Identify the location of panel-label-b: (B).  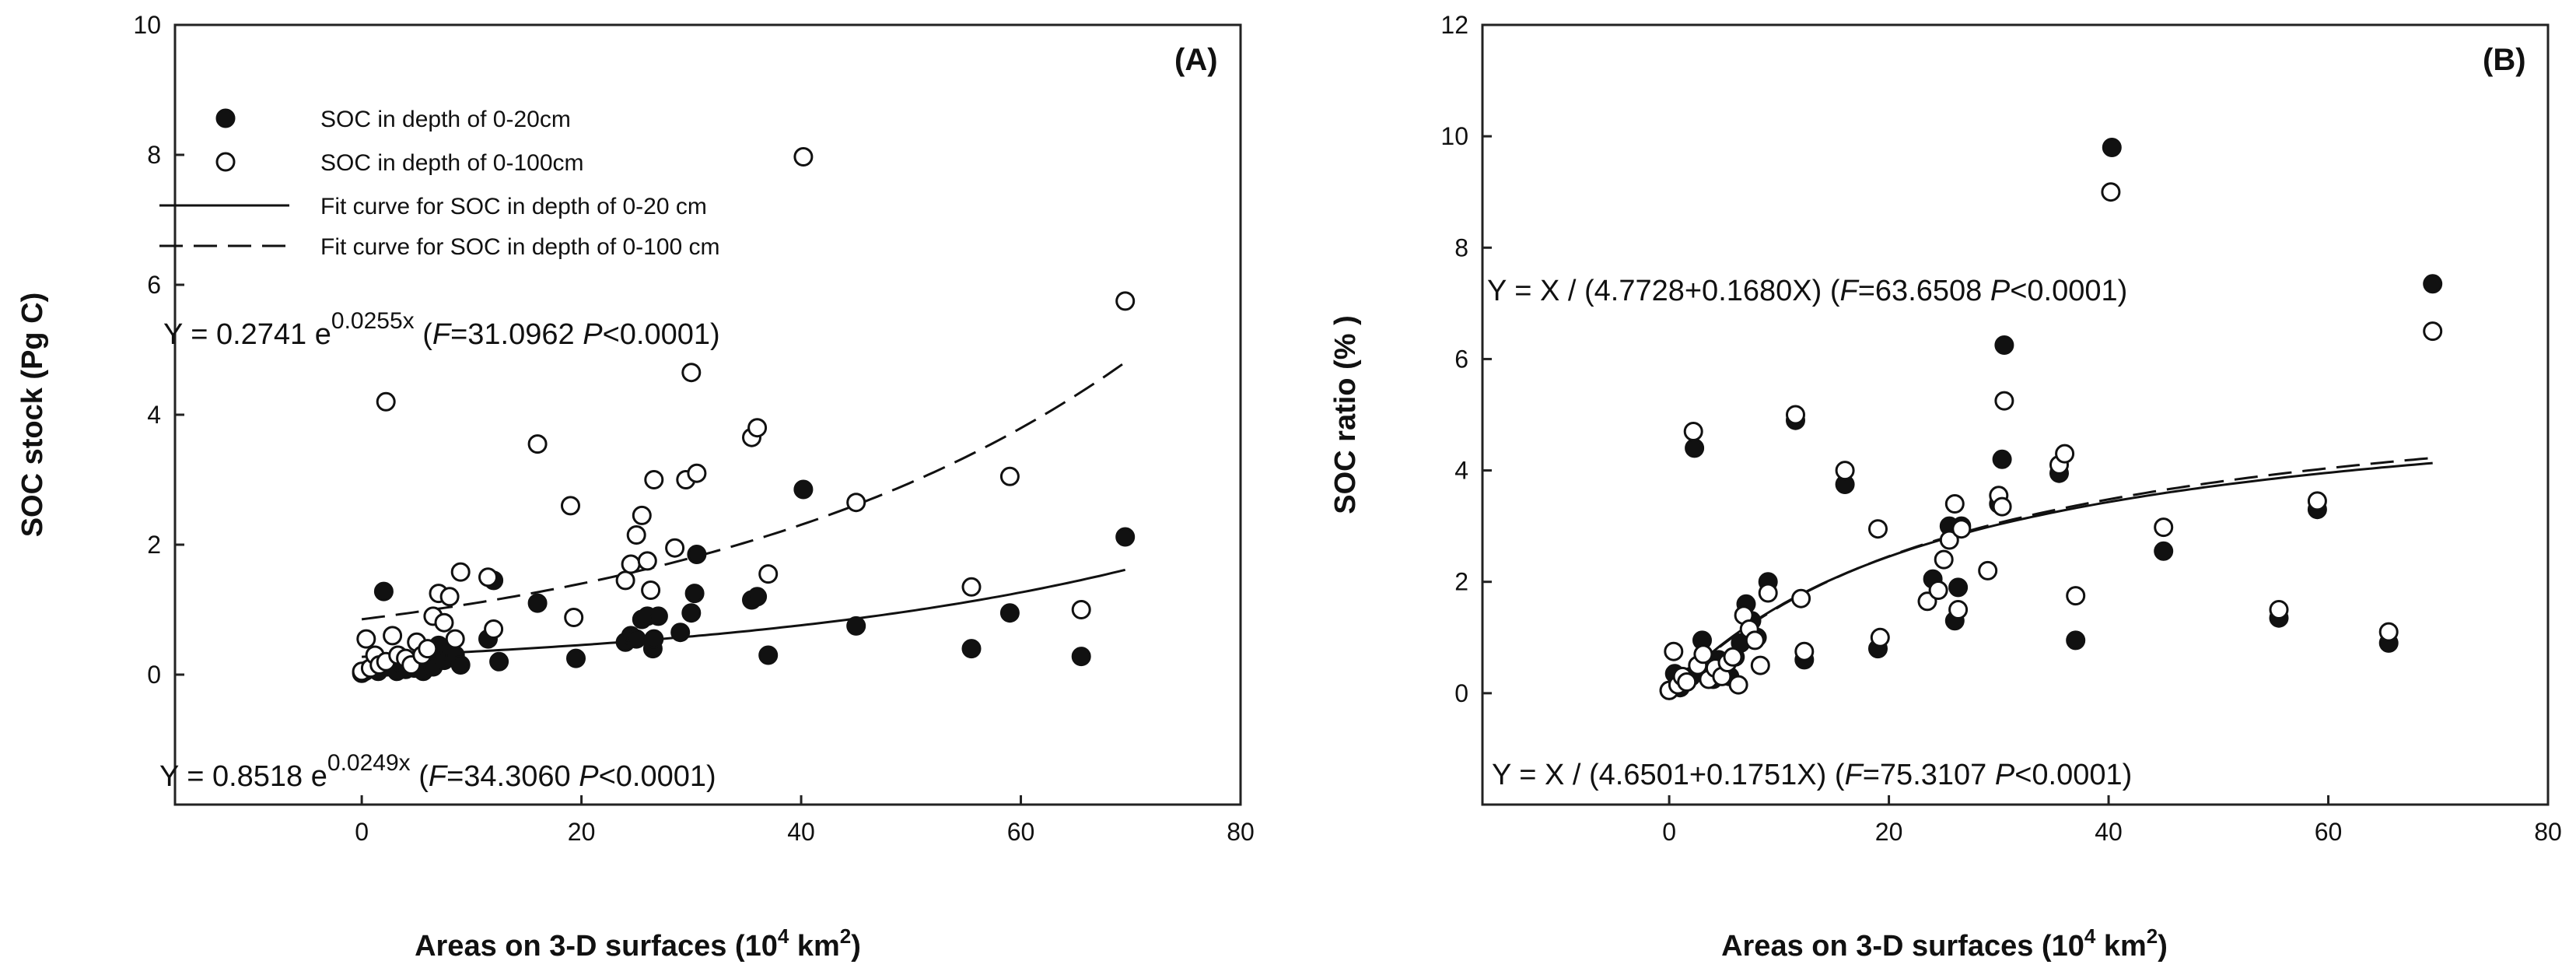
(2505, 60).